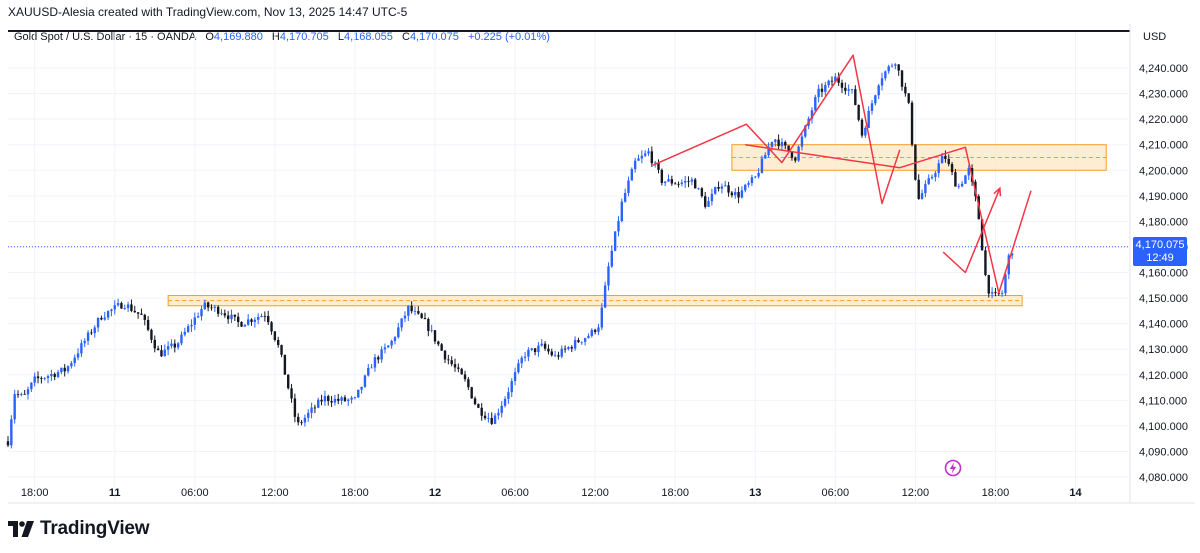 Image resolution: width=1200 pixels, height=553 pixels. Describe the element at coordinates (238, 37) in the screenshot. I see `open-value: 4,169.880` at that location.